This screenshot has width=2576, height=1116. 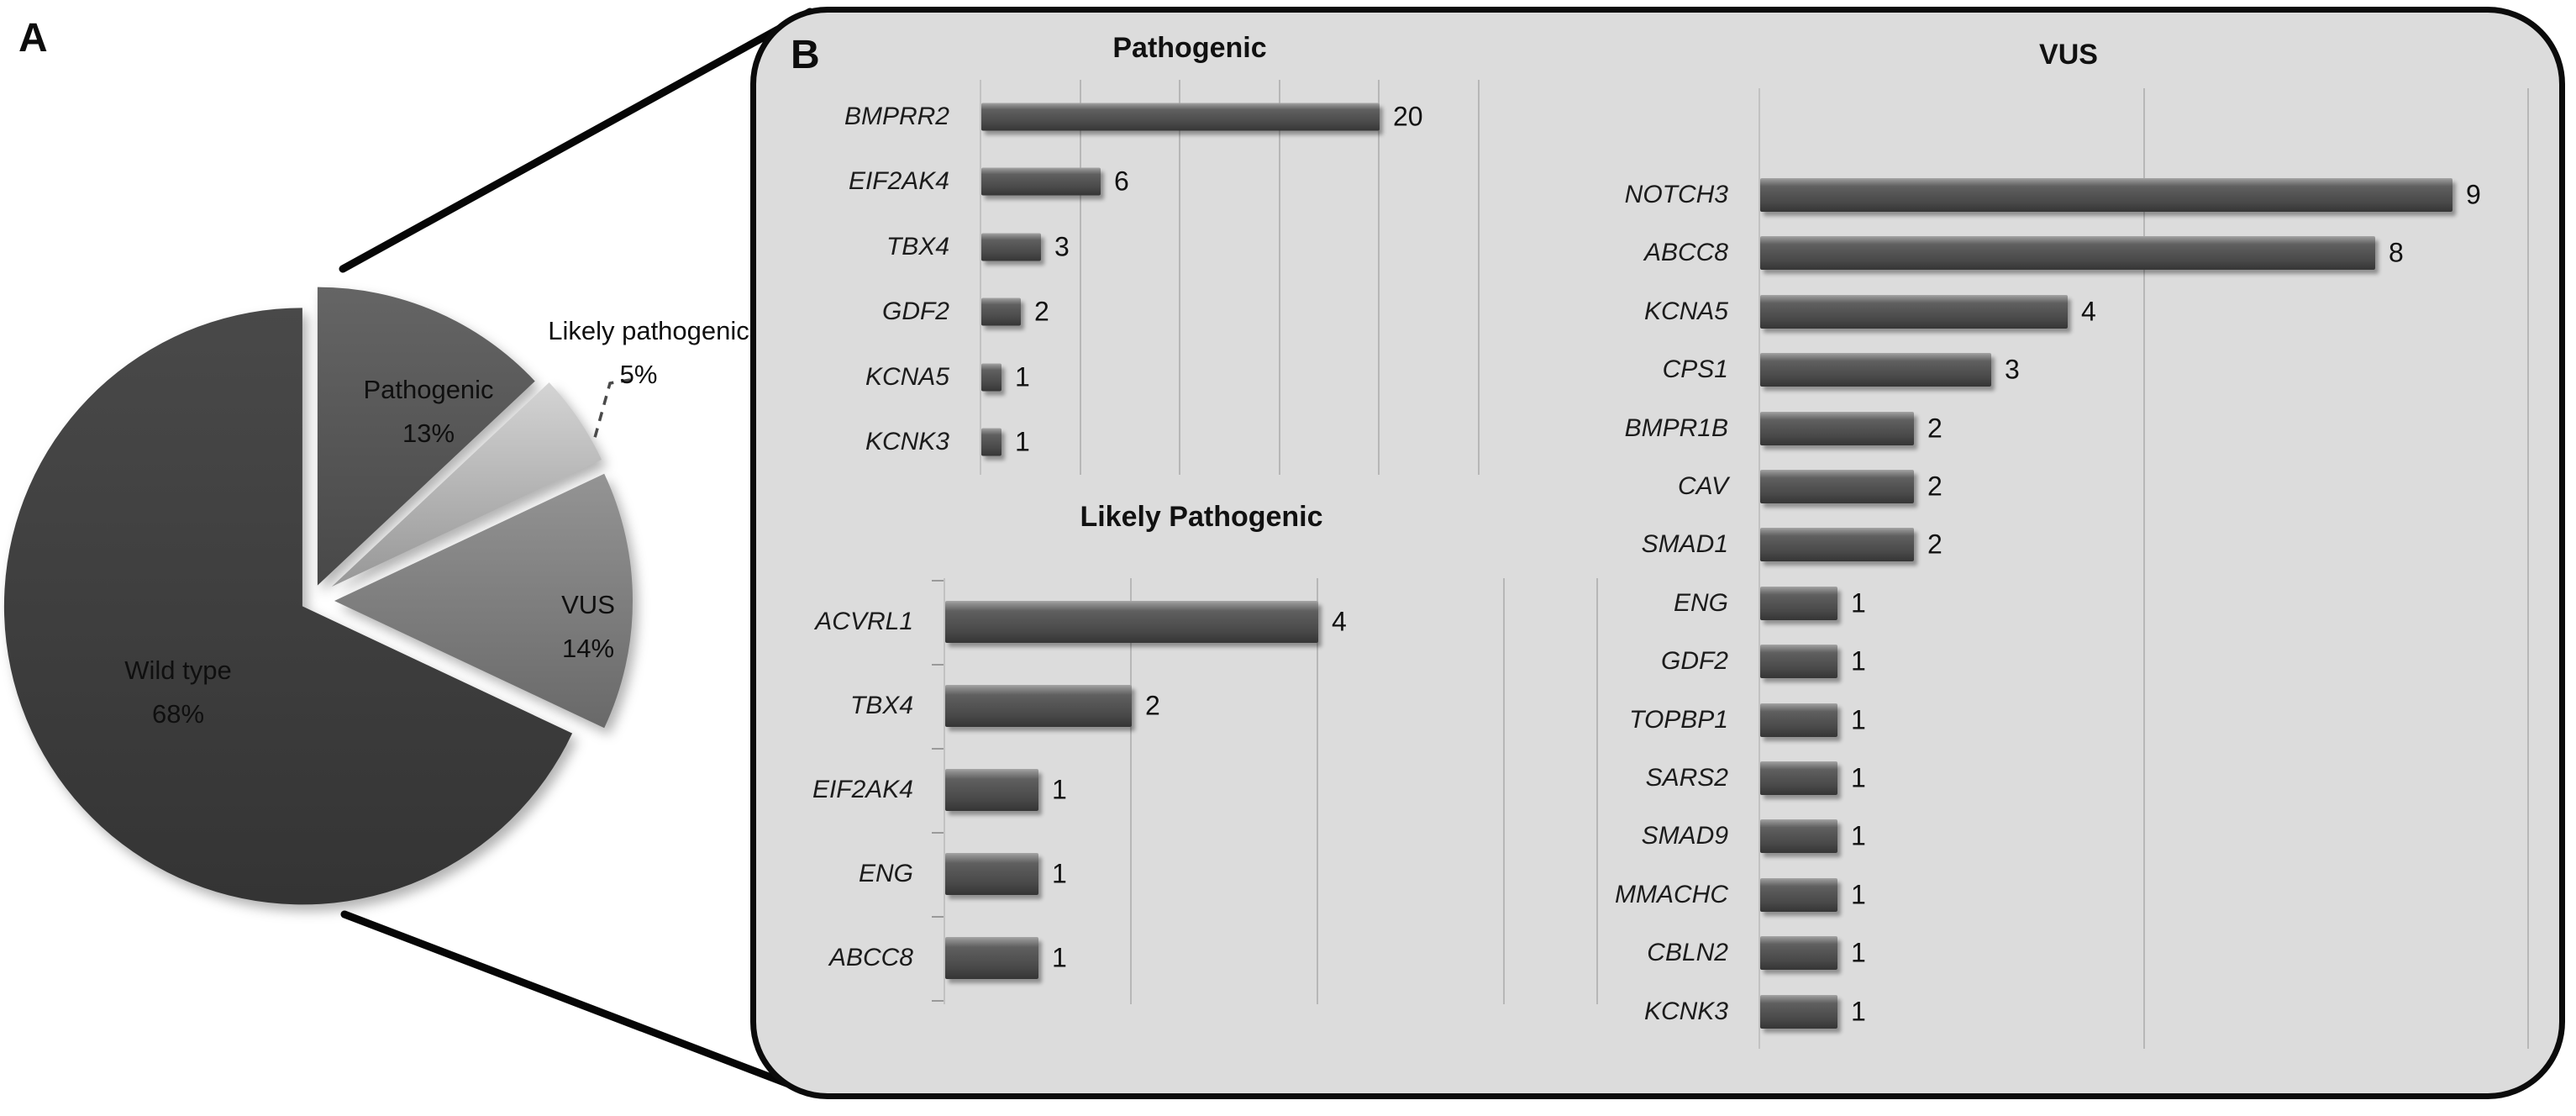 What do you see at coordinates (638, 374) in the screenshot?
I see `pie-label-likely-pathogenic-pct: 5%` at bounding box center [638, 374].